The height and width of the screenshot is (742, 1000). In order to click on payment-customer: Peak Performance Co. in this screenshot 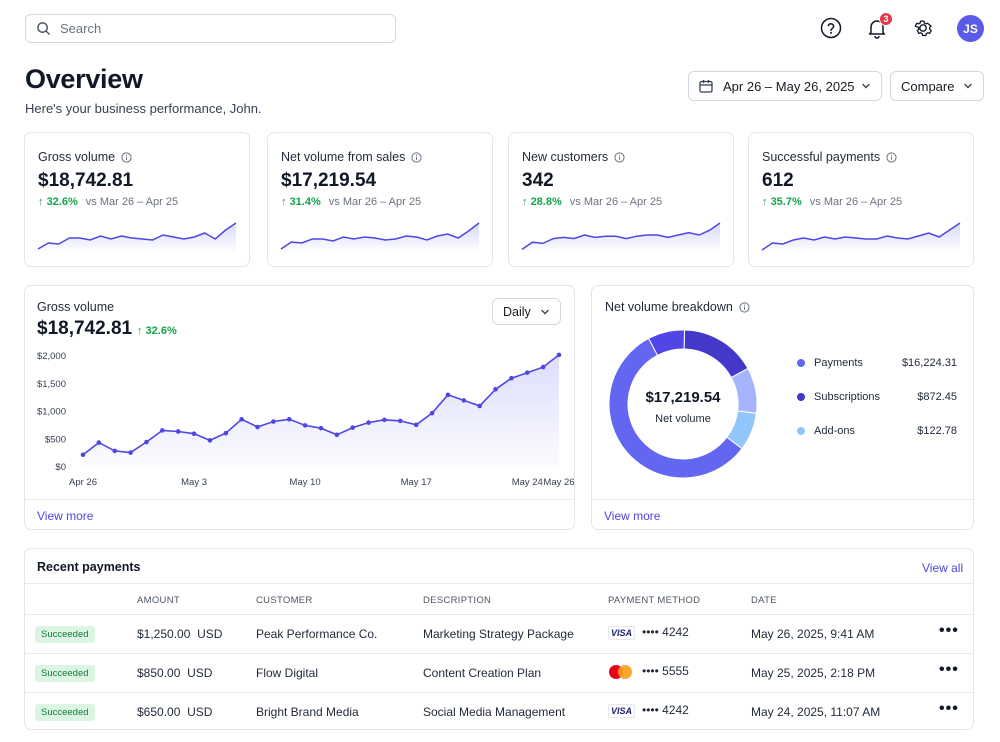, I will do `click(317, 634)`.